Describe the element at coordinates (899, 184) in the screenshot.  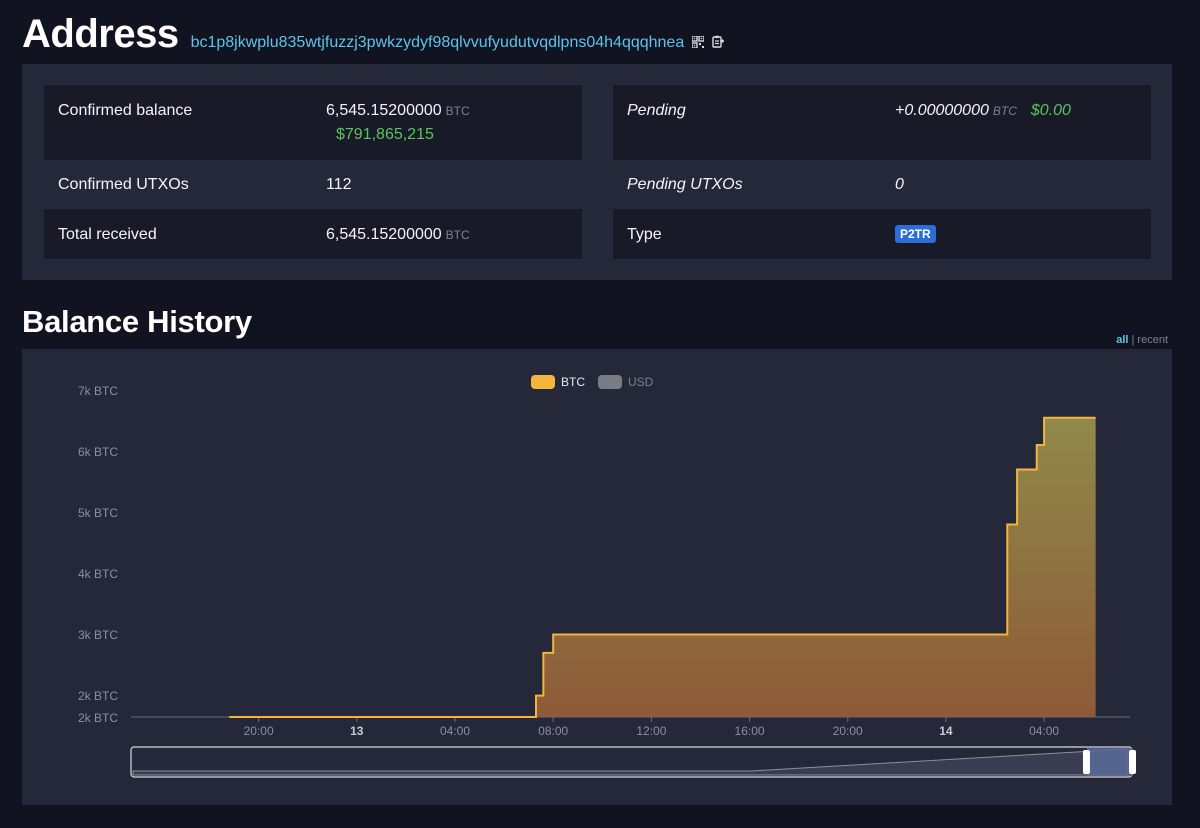
I see `pending-utxos-value: 0` at that location.